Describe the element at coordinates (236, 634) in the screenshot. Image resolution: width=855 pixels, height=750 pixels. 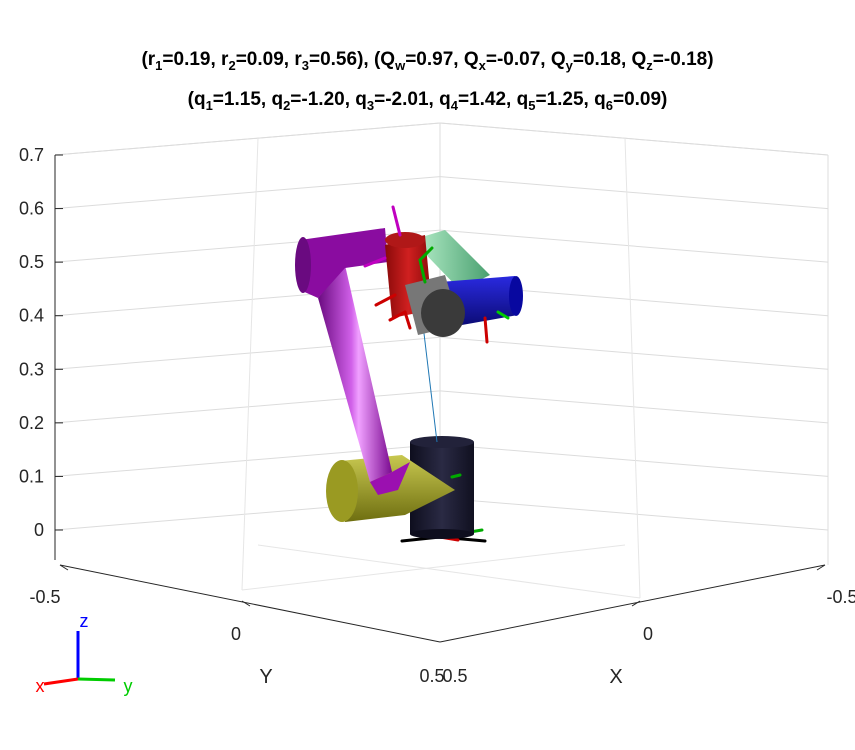
I see `y-tick-label: 0` at that location.